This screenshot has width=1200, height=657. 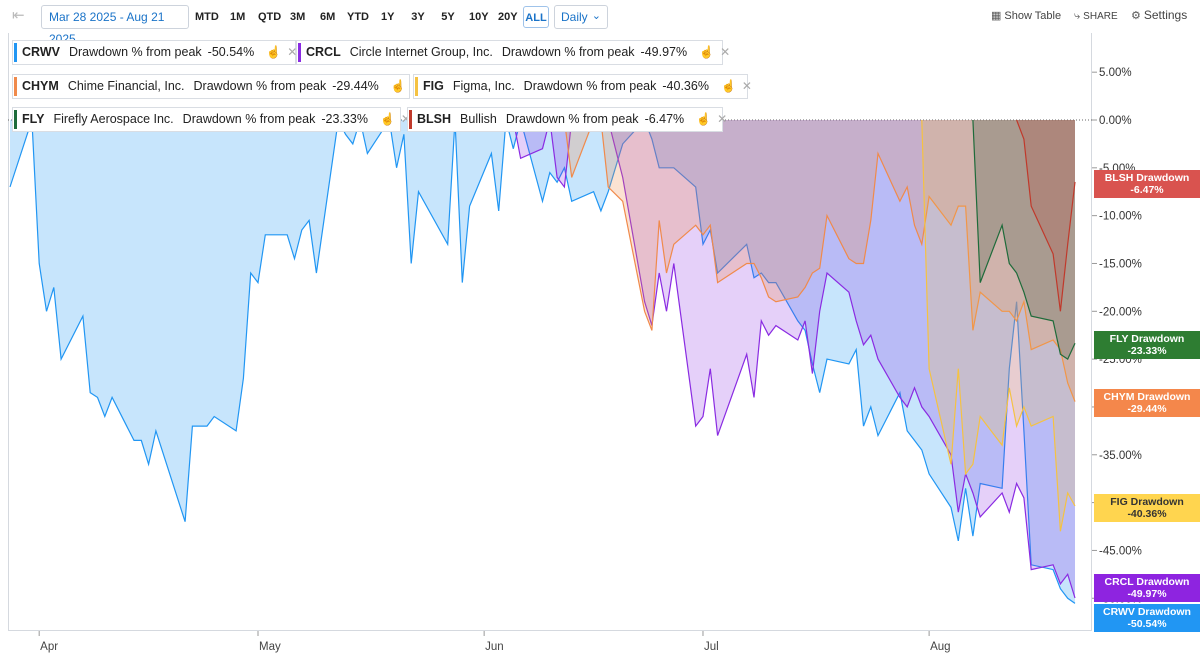 I want to click on legend-value: -50.54%, so click(x=231, y=52).